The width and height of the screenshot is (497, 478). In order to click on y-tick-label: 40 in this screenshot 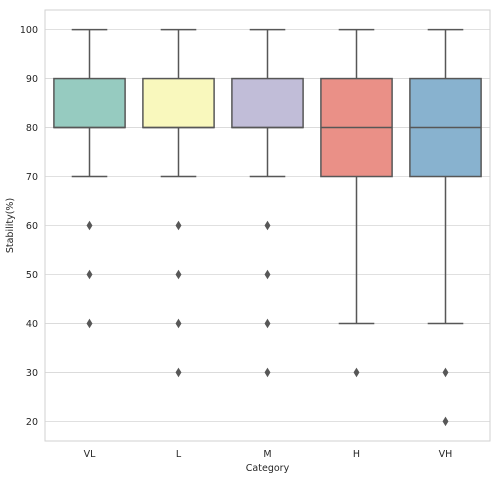, I will do `click(32, 324)`.